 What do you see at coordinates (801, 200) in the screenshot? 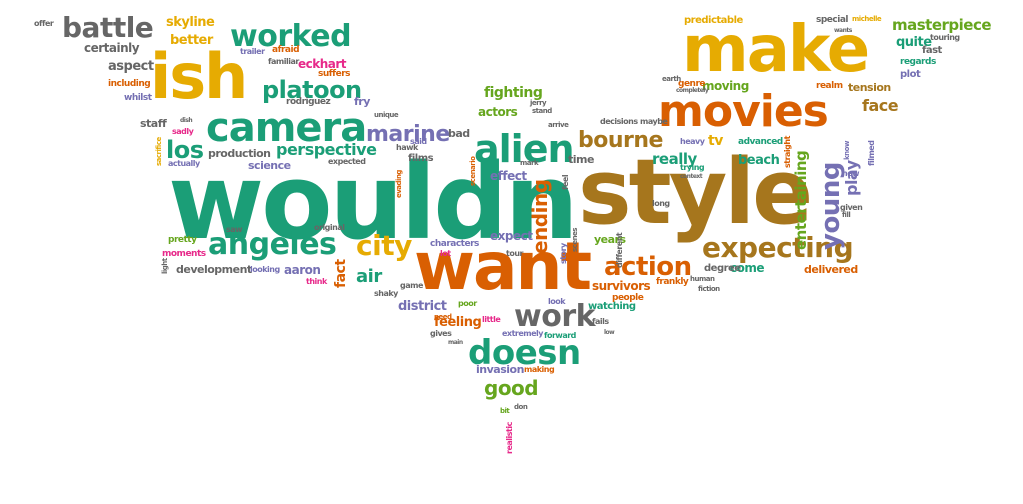
I see `word: entertaining` at bounding box center [801, 200].